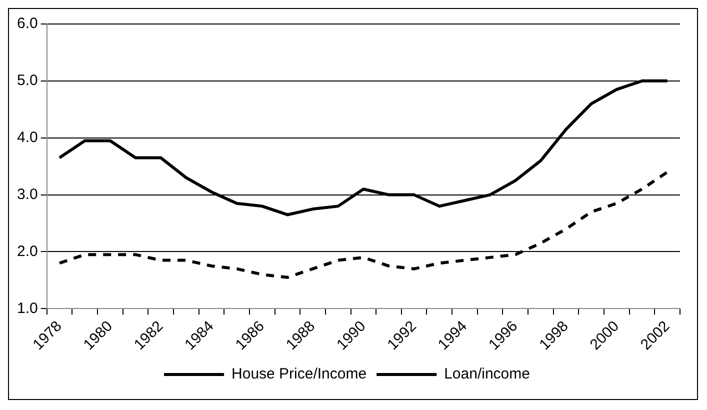  What do you see at coordinates (27, 81) in the screenshot?
I see `y-tick-label: 5.0` at bounding box center [27, 81].